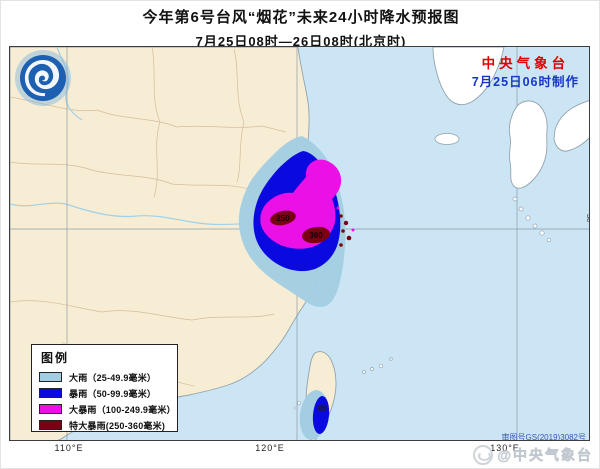 This screenshot has height=469, width=600. Describe the element at coordinates (314, 415) in the screenshot. I see `taiwan-rain-area` at that location.